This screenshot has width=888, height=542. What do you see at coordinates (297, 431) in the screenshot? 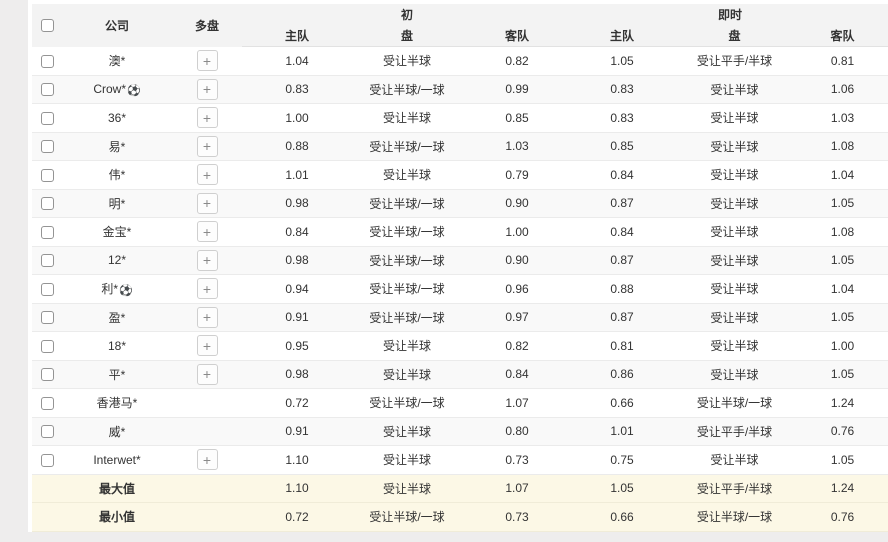
I see `initial-home-odds: 0.91` at bounding box center [297, 431].